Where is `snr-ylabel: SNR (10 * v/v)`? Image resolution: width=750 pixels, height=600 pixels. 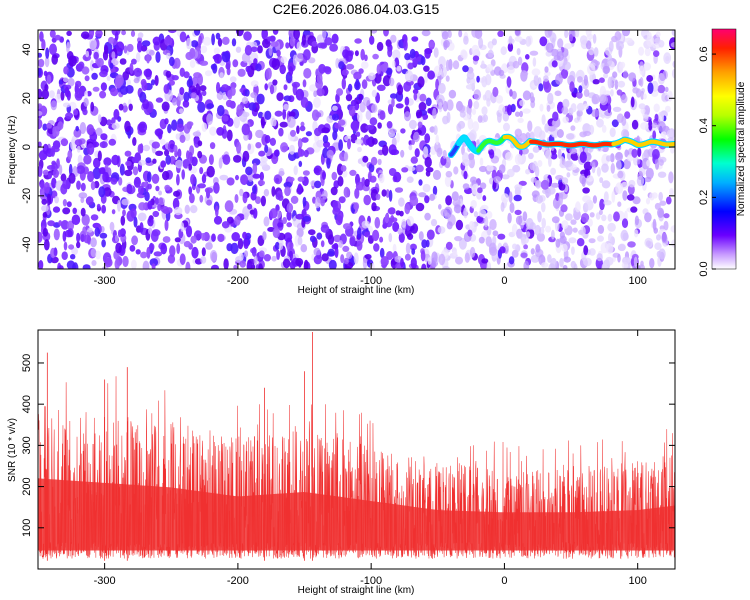 snr-ylabel: SNR (10 * v/v) is located at coordinates (12, 450).